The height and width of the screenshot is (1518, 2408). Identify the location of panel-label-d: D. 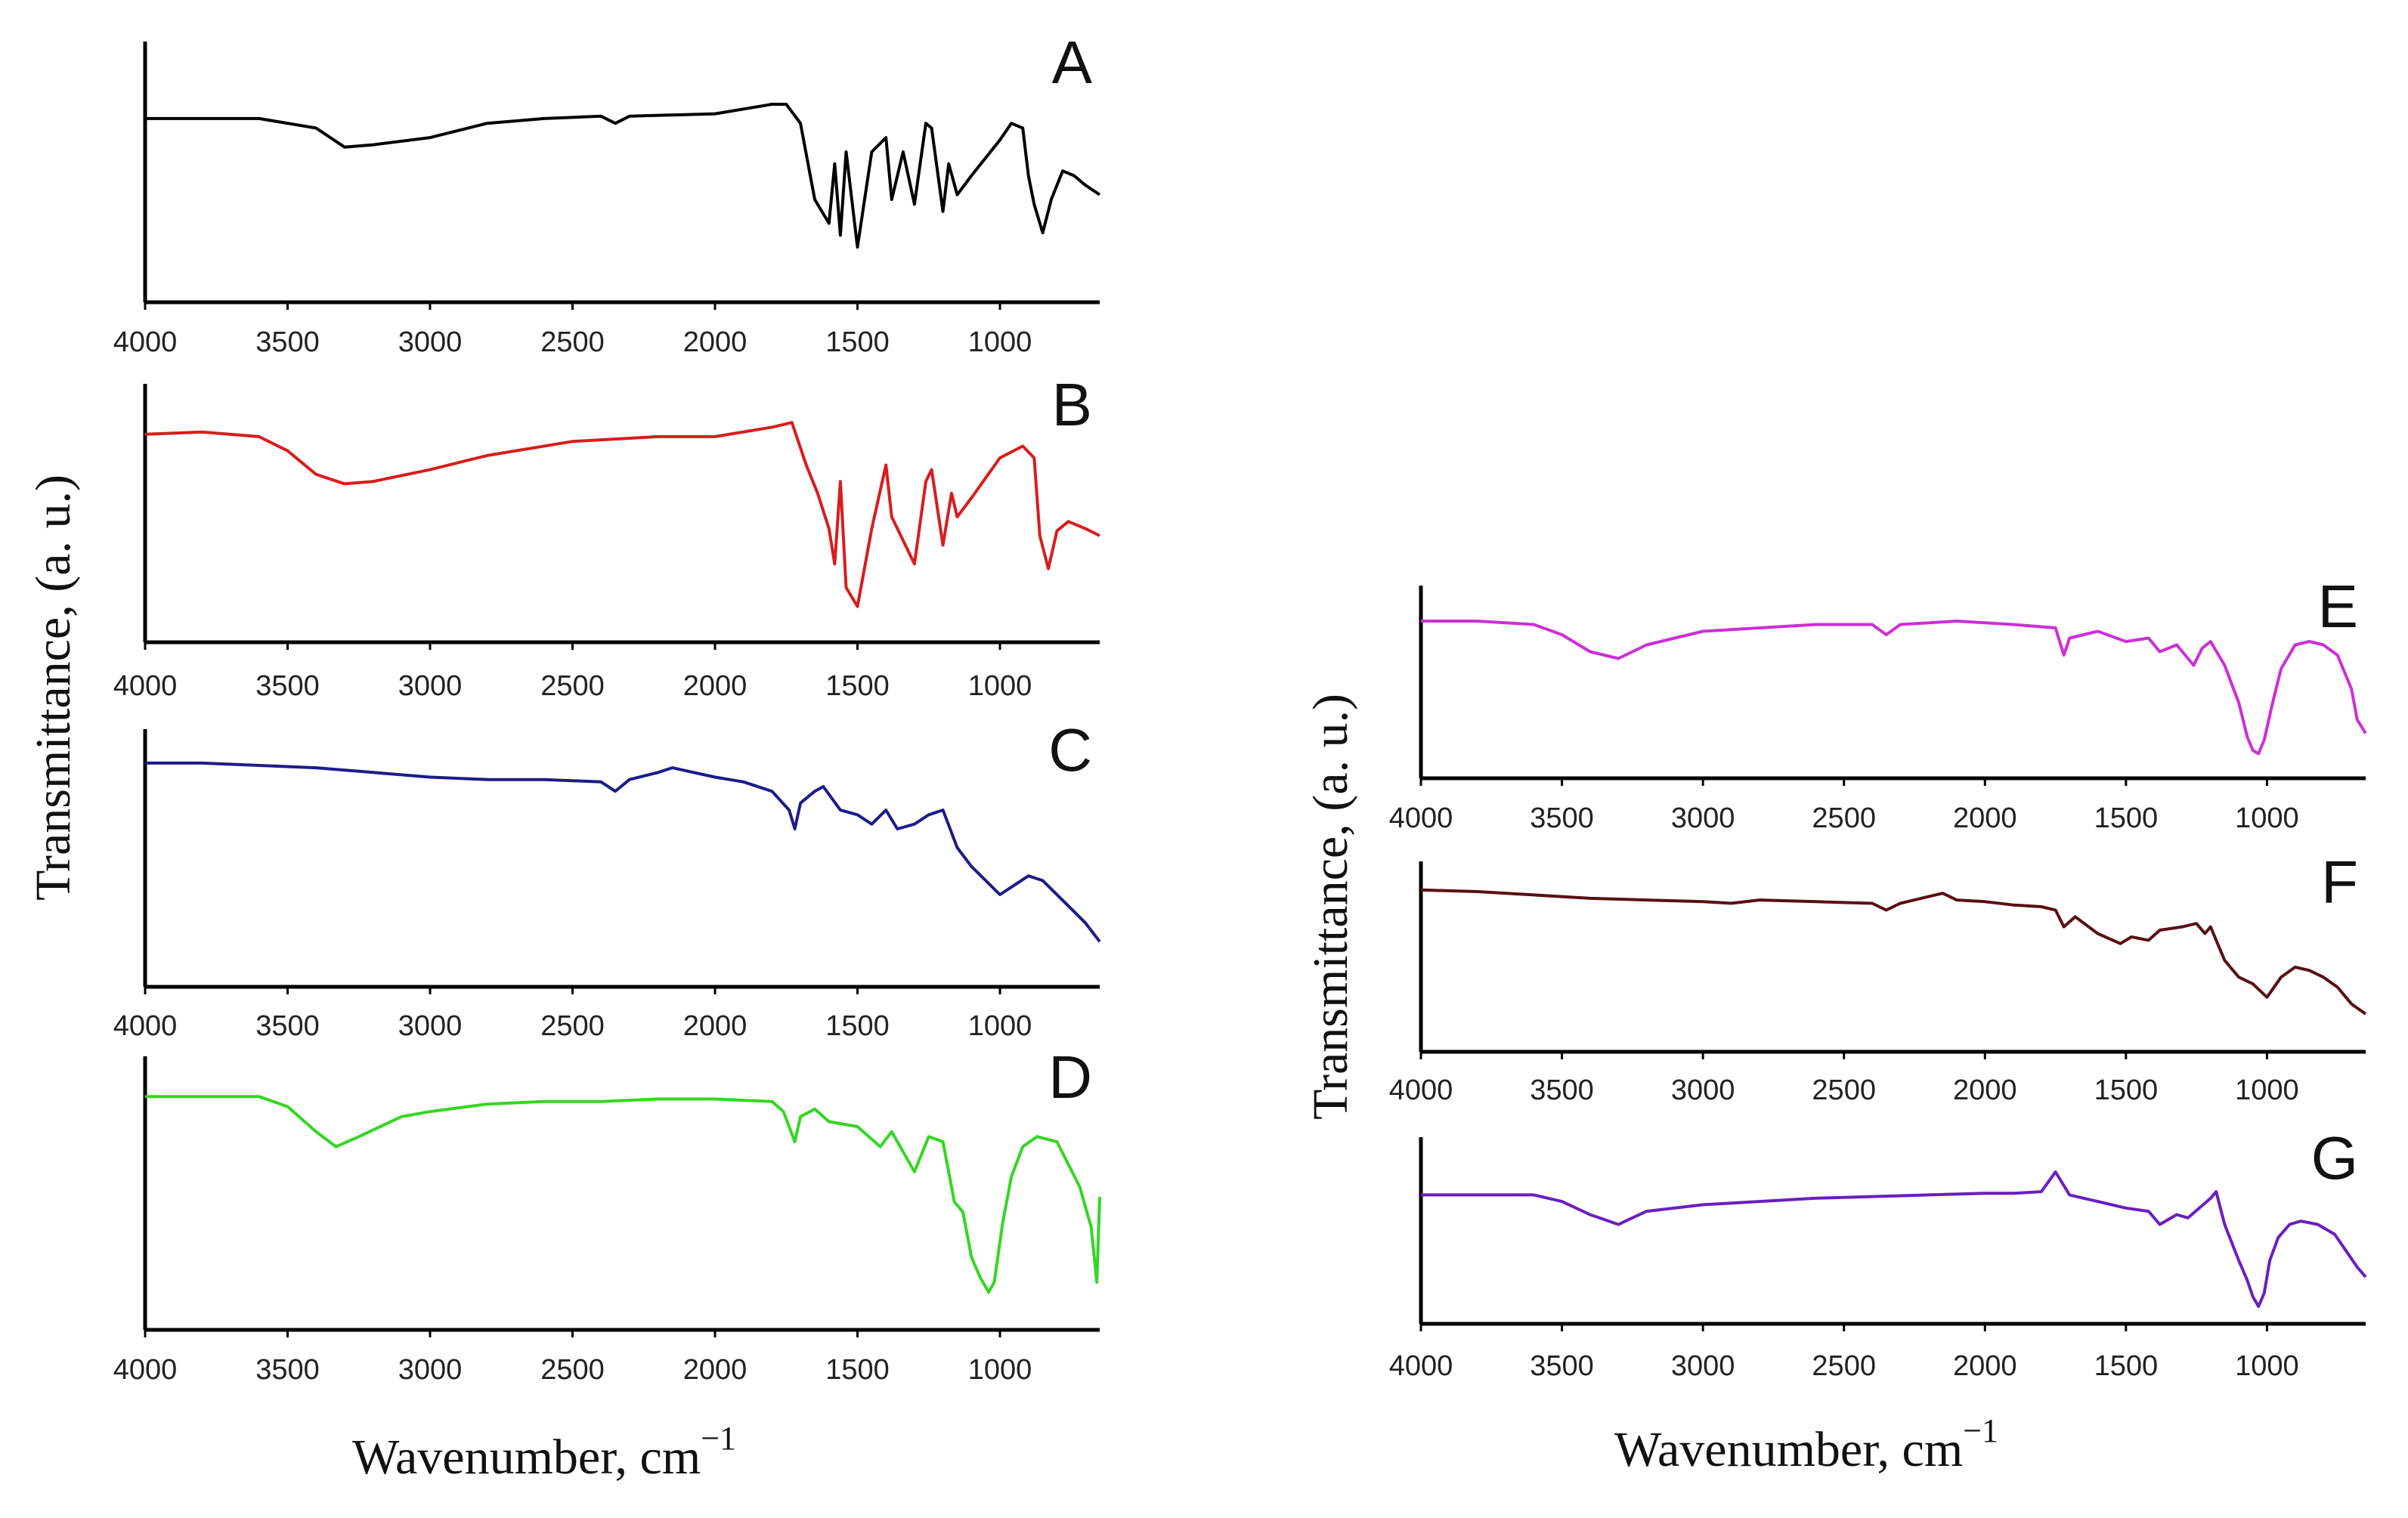
(1070, 1077).